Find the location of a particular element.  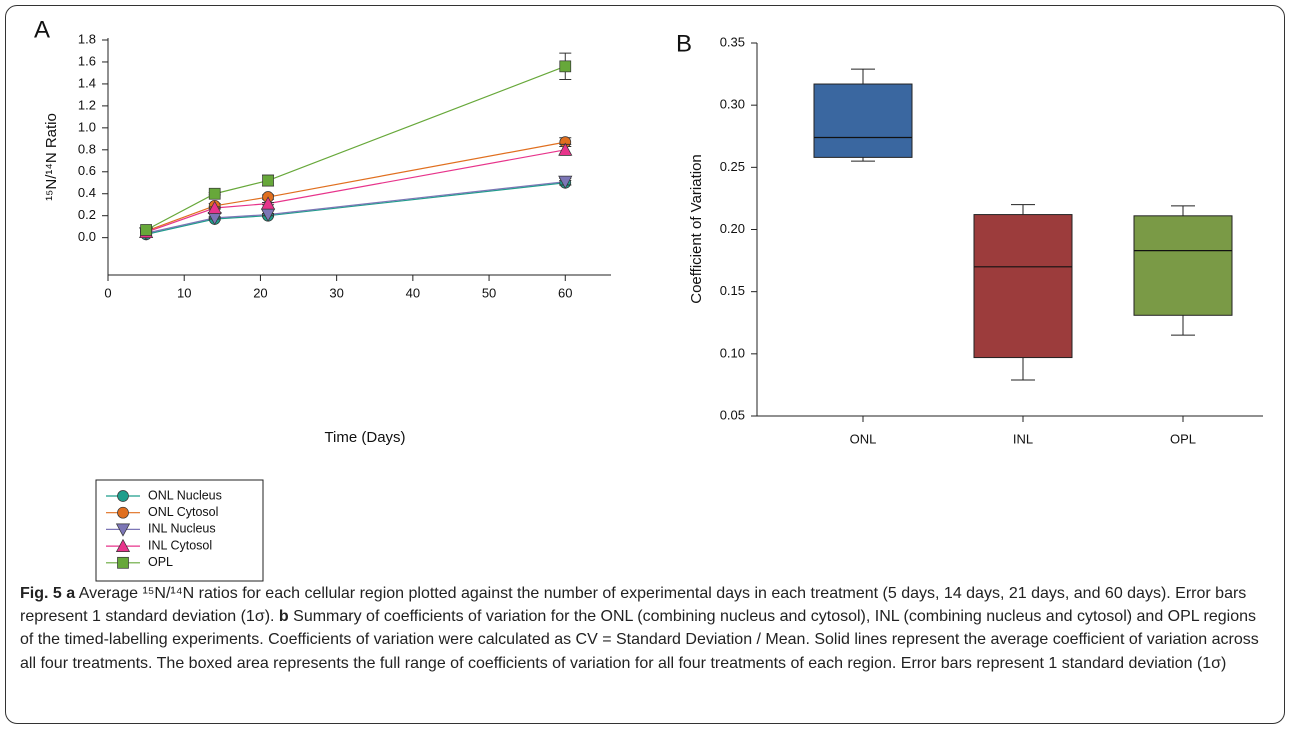

y-tick-label: 1.0 is located at coordinates (87, 126).